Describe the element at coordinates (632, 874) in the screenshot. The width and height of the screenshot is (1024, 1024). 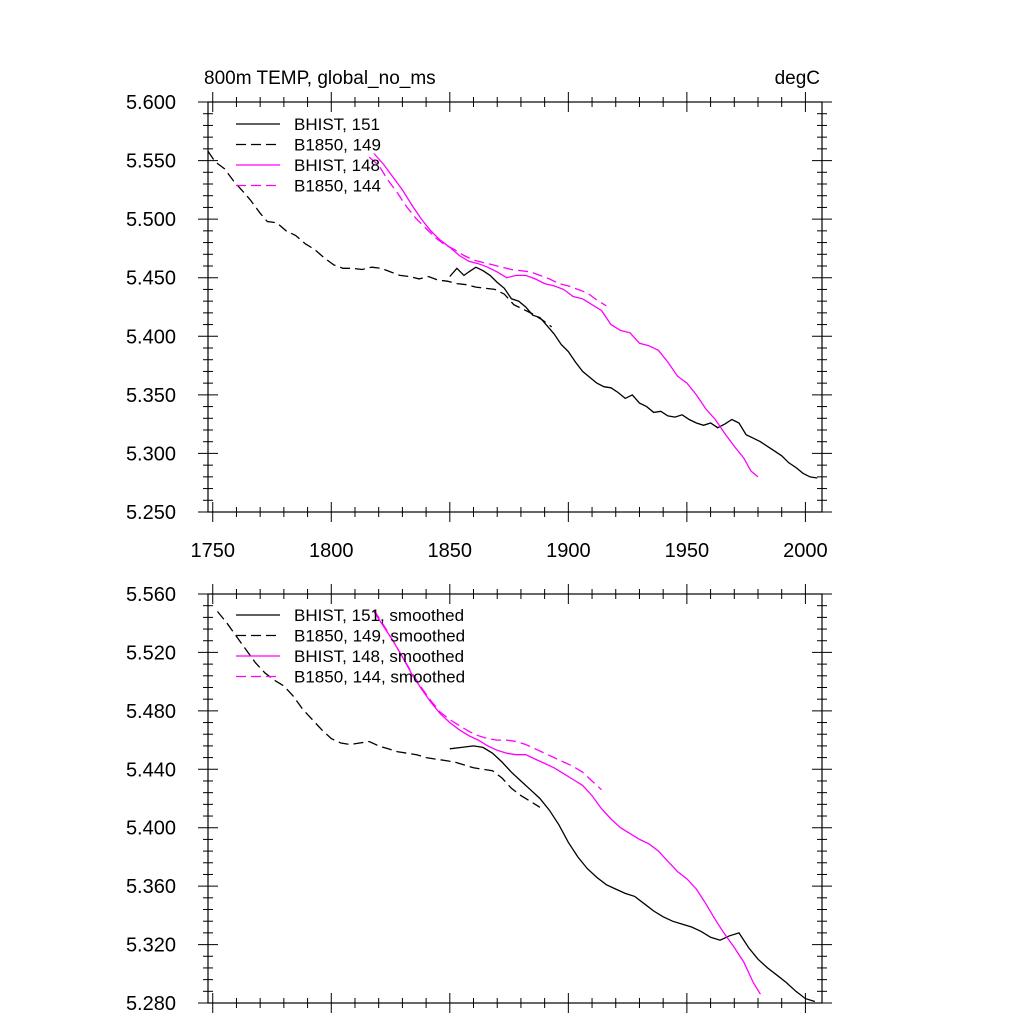
I see `series-line-bhist-151-smoothed` at that location.